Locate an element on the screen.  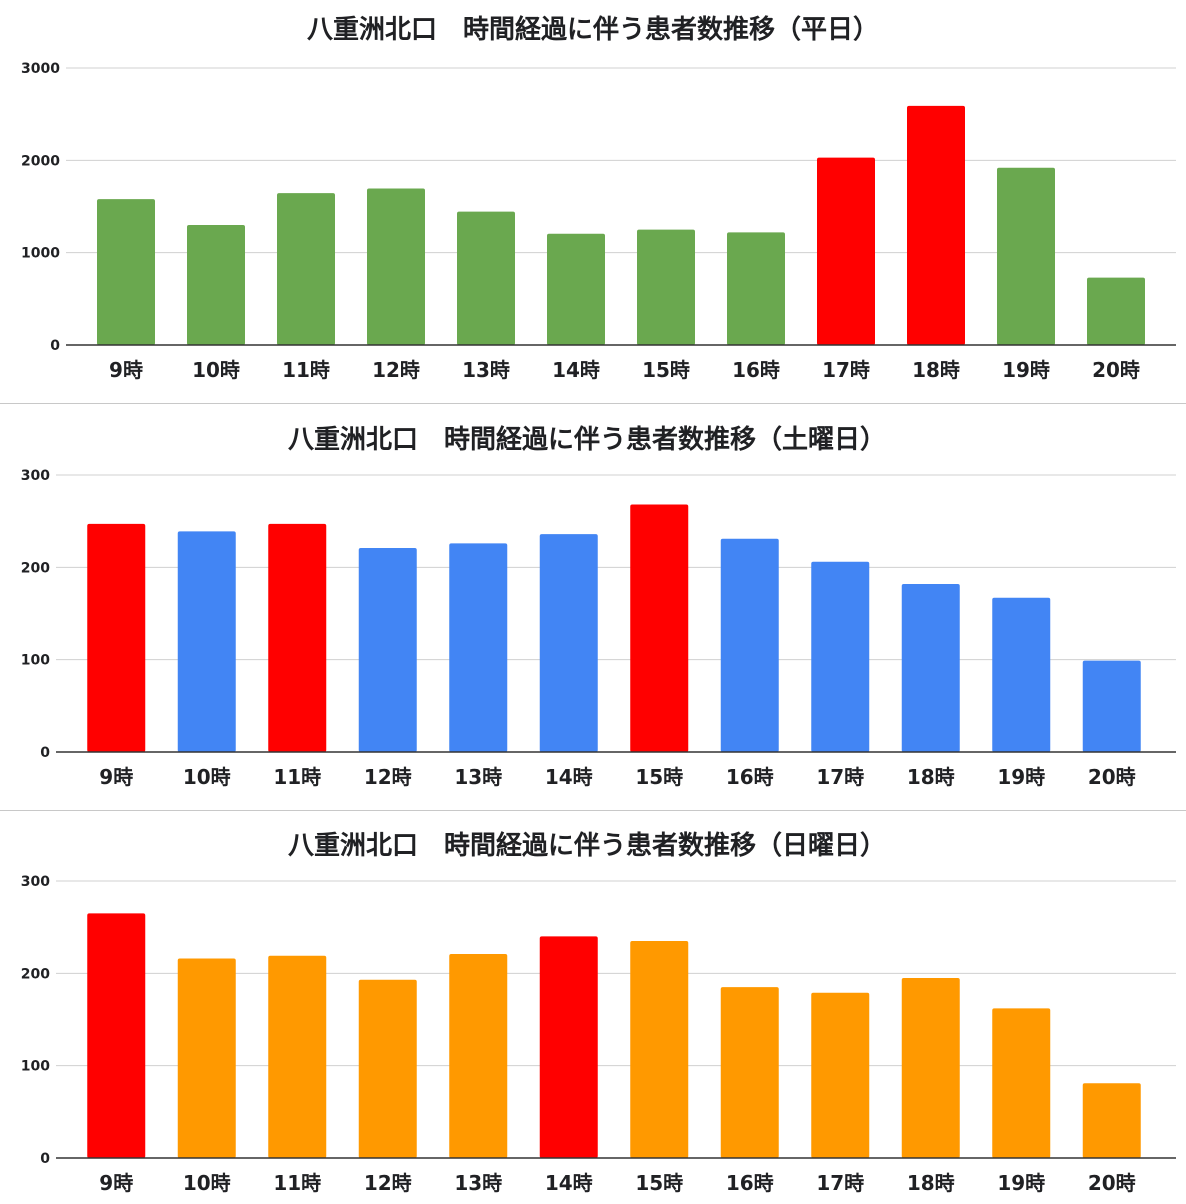
y-tick-label: 2000 is located at coordinates (40, 161).